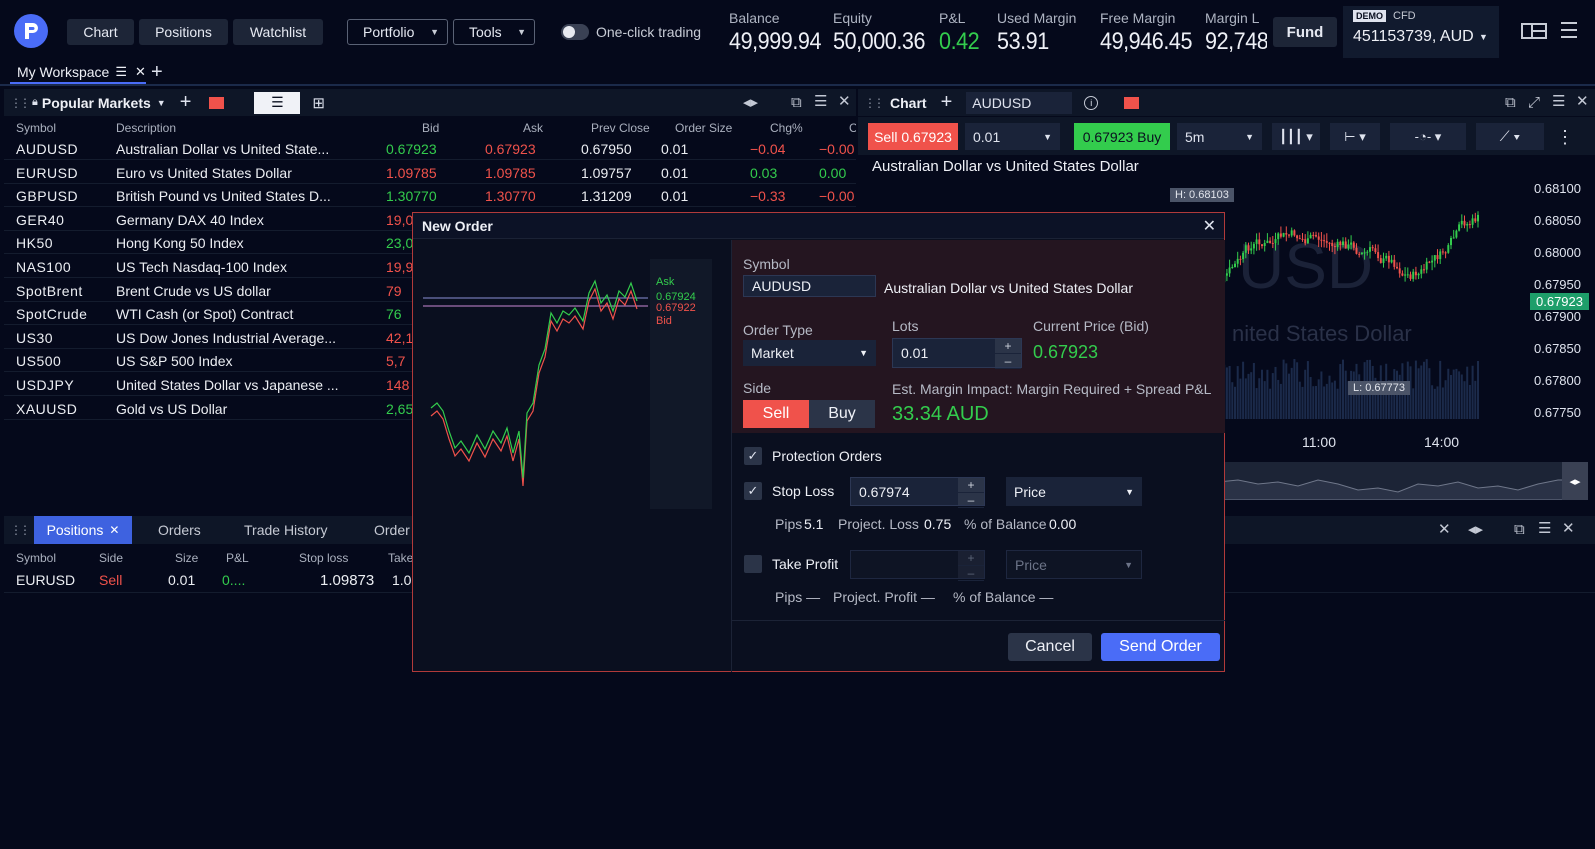 This screenshot has height=849, width=1595. Describe the element at coordinates (1122, 136) in the screenshot. I see `chart-buy-button: 0.67923 Buy` at that location.